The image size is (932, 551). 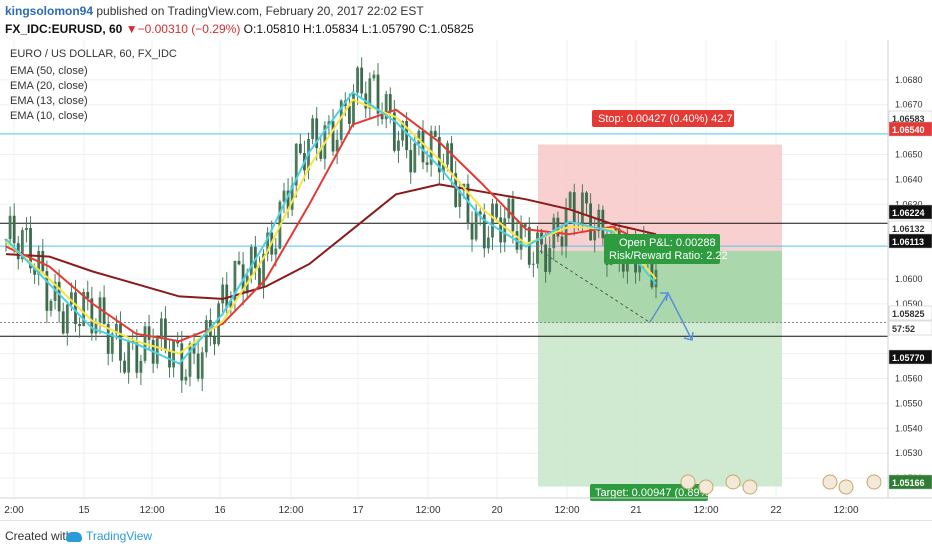 What do you see at coordinates (497, 510) in the screenshot?
I see `x-tick-label: 20` at bounding box center [497, 510].